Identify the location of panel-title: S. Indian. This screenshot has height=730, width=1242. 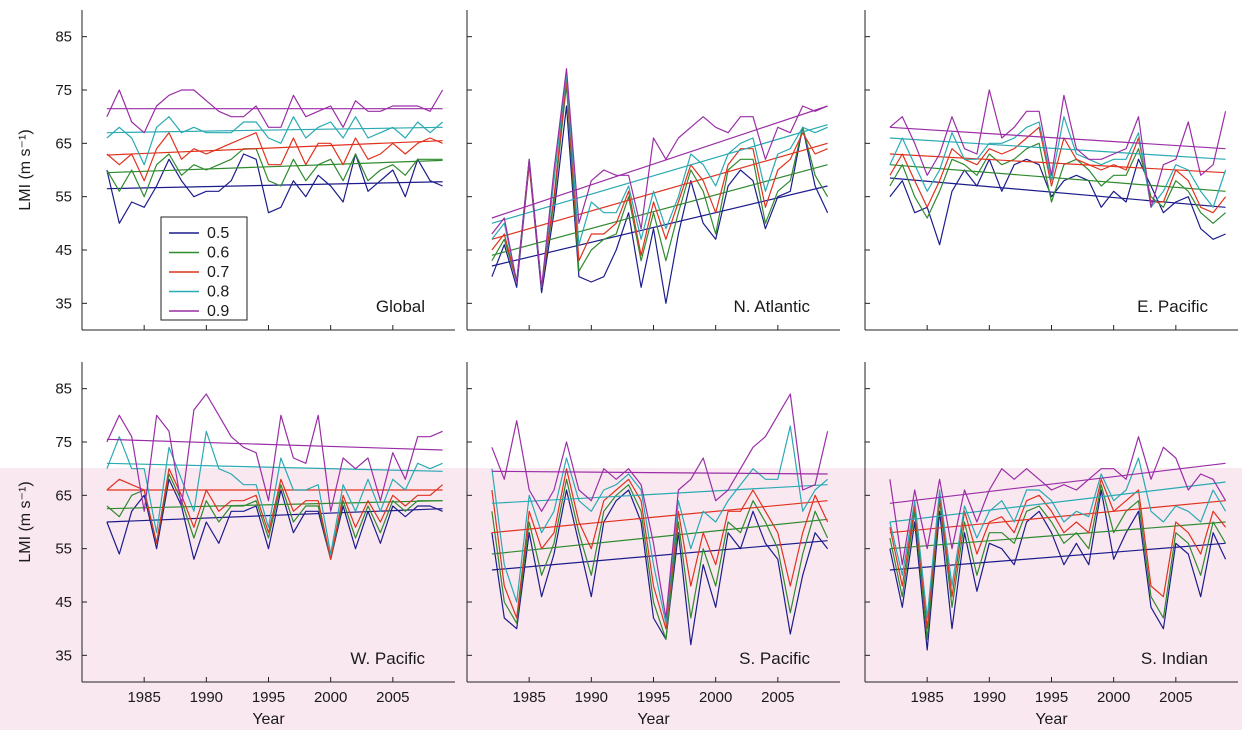
(1174, 658).